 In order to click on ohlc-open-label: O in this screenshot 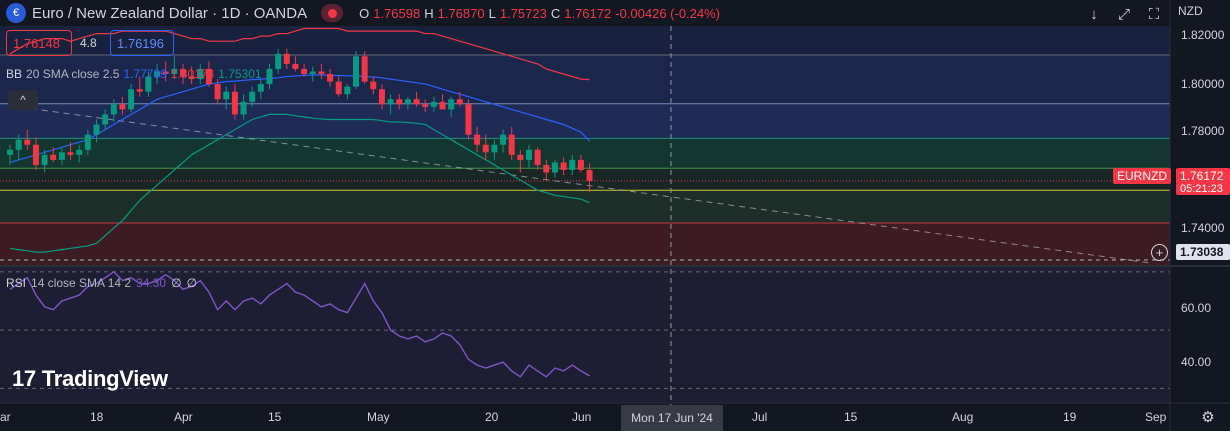, I will do `click(364, 13)`.